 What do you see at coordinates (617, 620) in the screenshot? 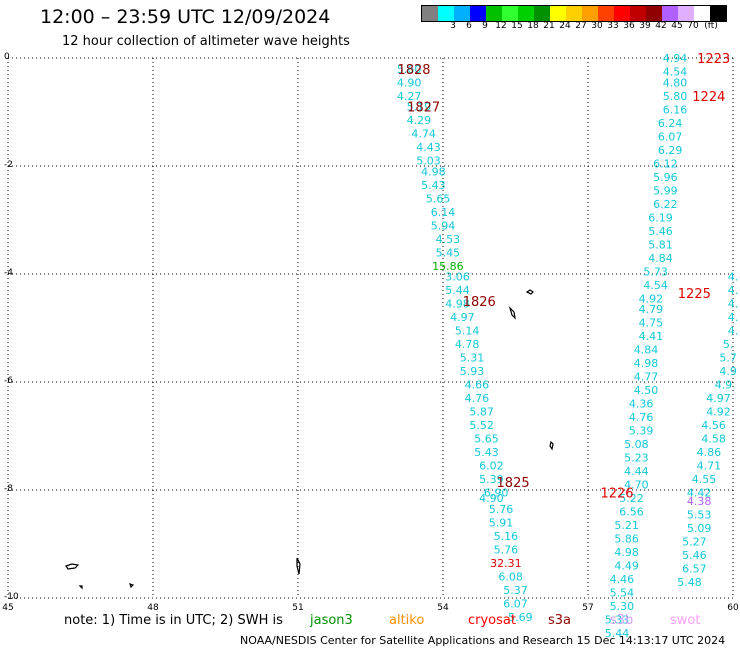
I see `wave-height-value: 5.33` at bounding box center [617, 620].